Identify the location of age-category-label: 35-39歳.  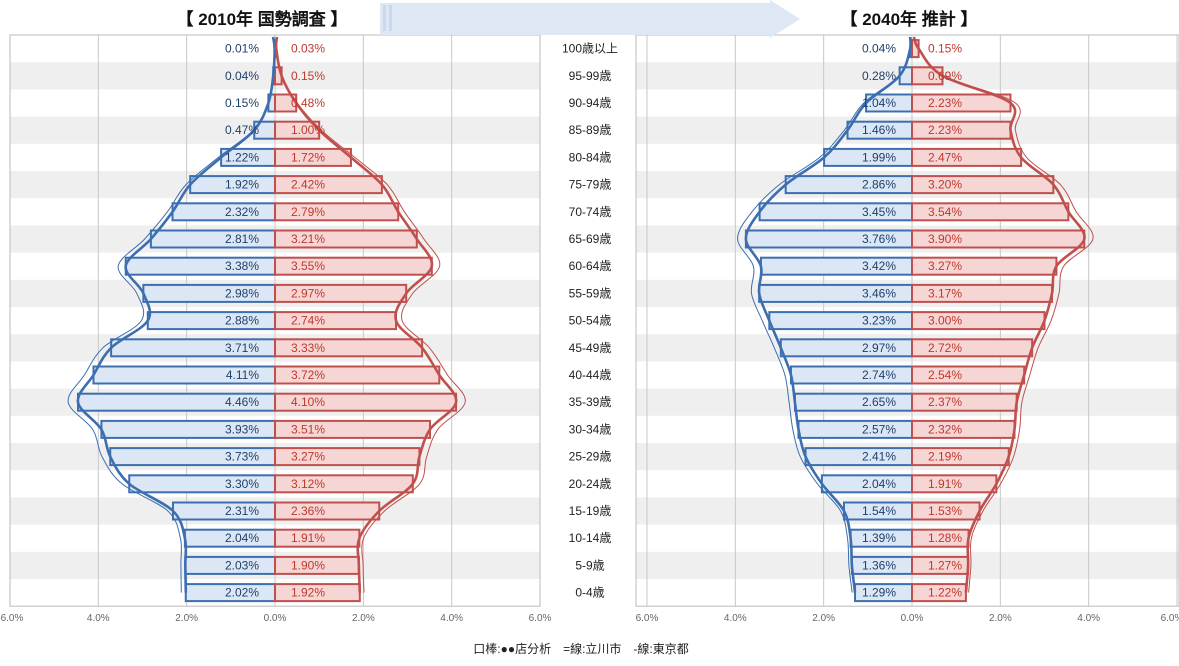
(590, 402).